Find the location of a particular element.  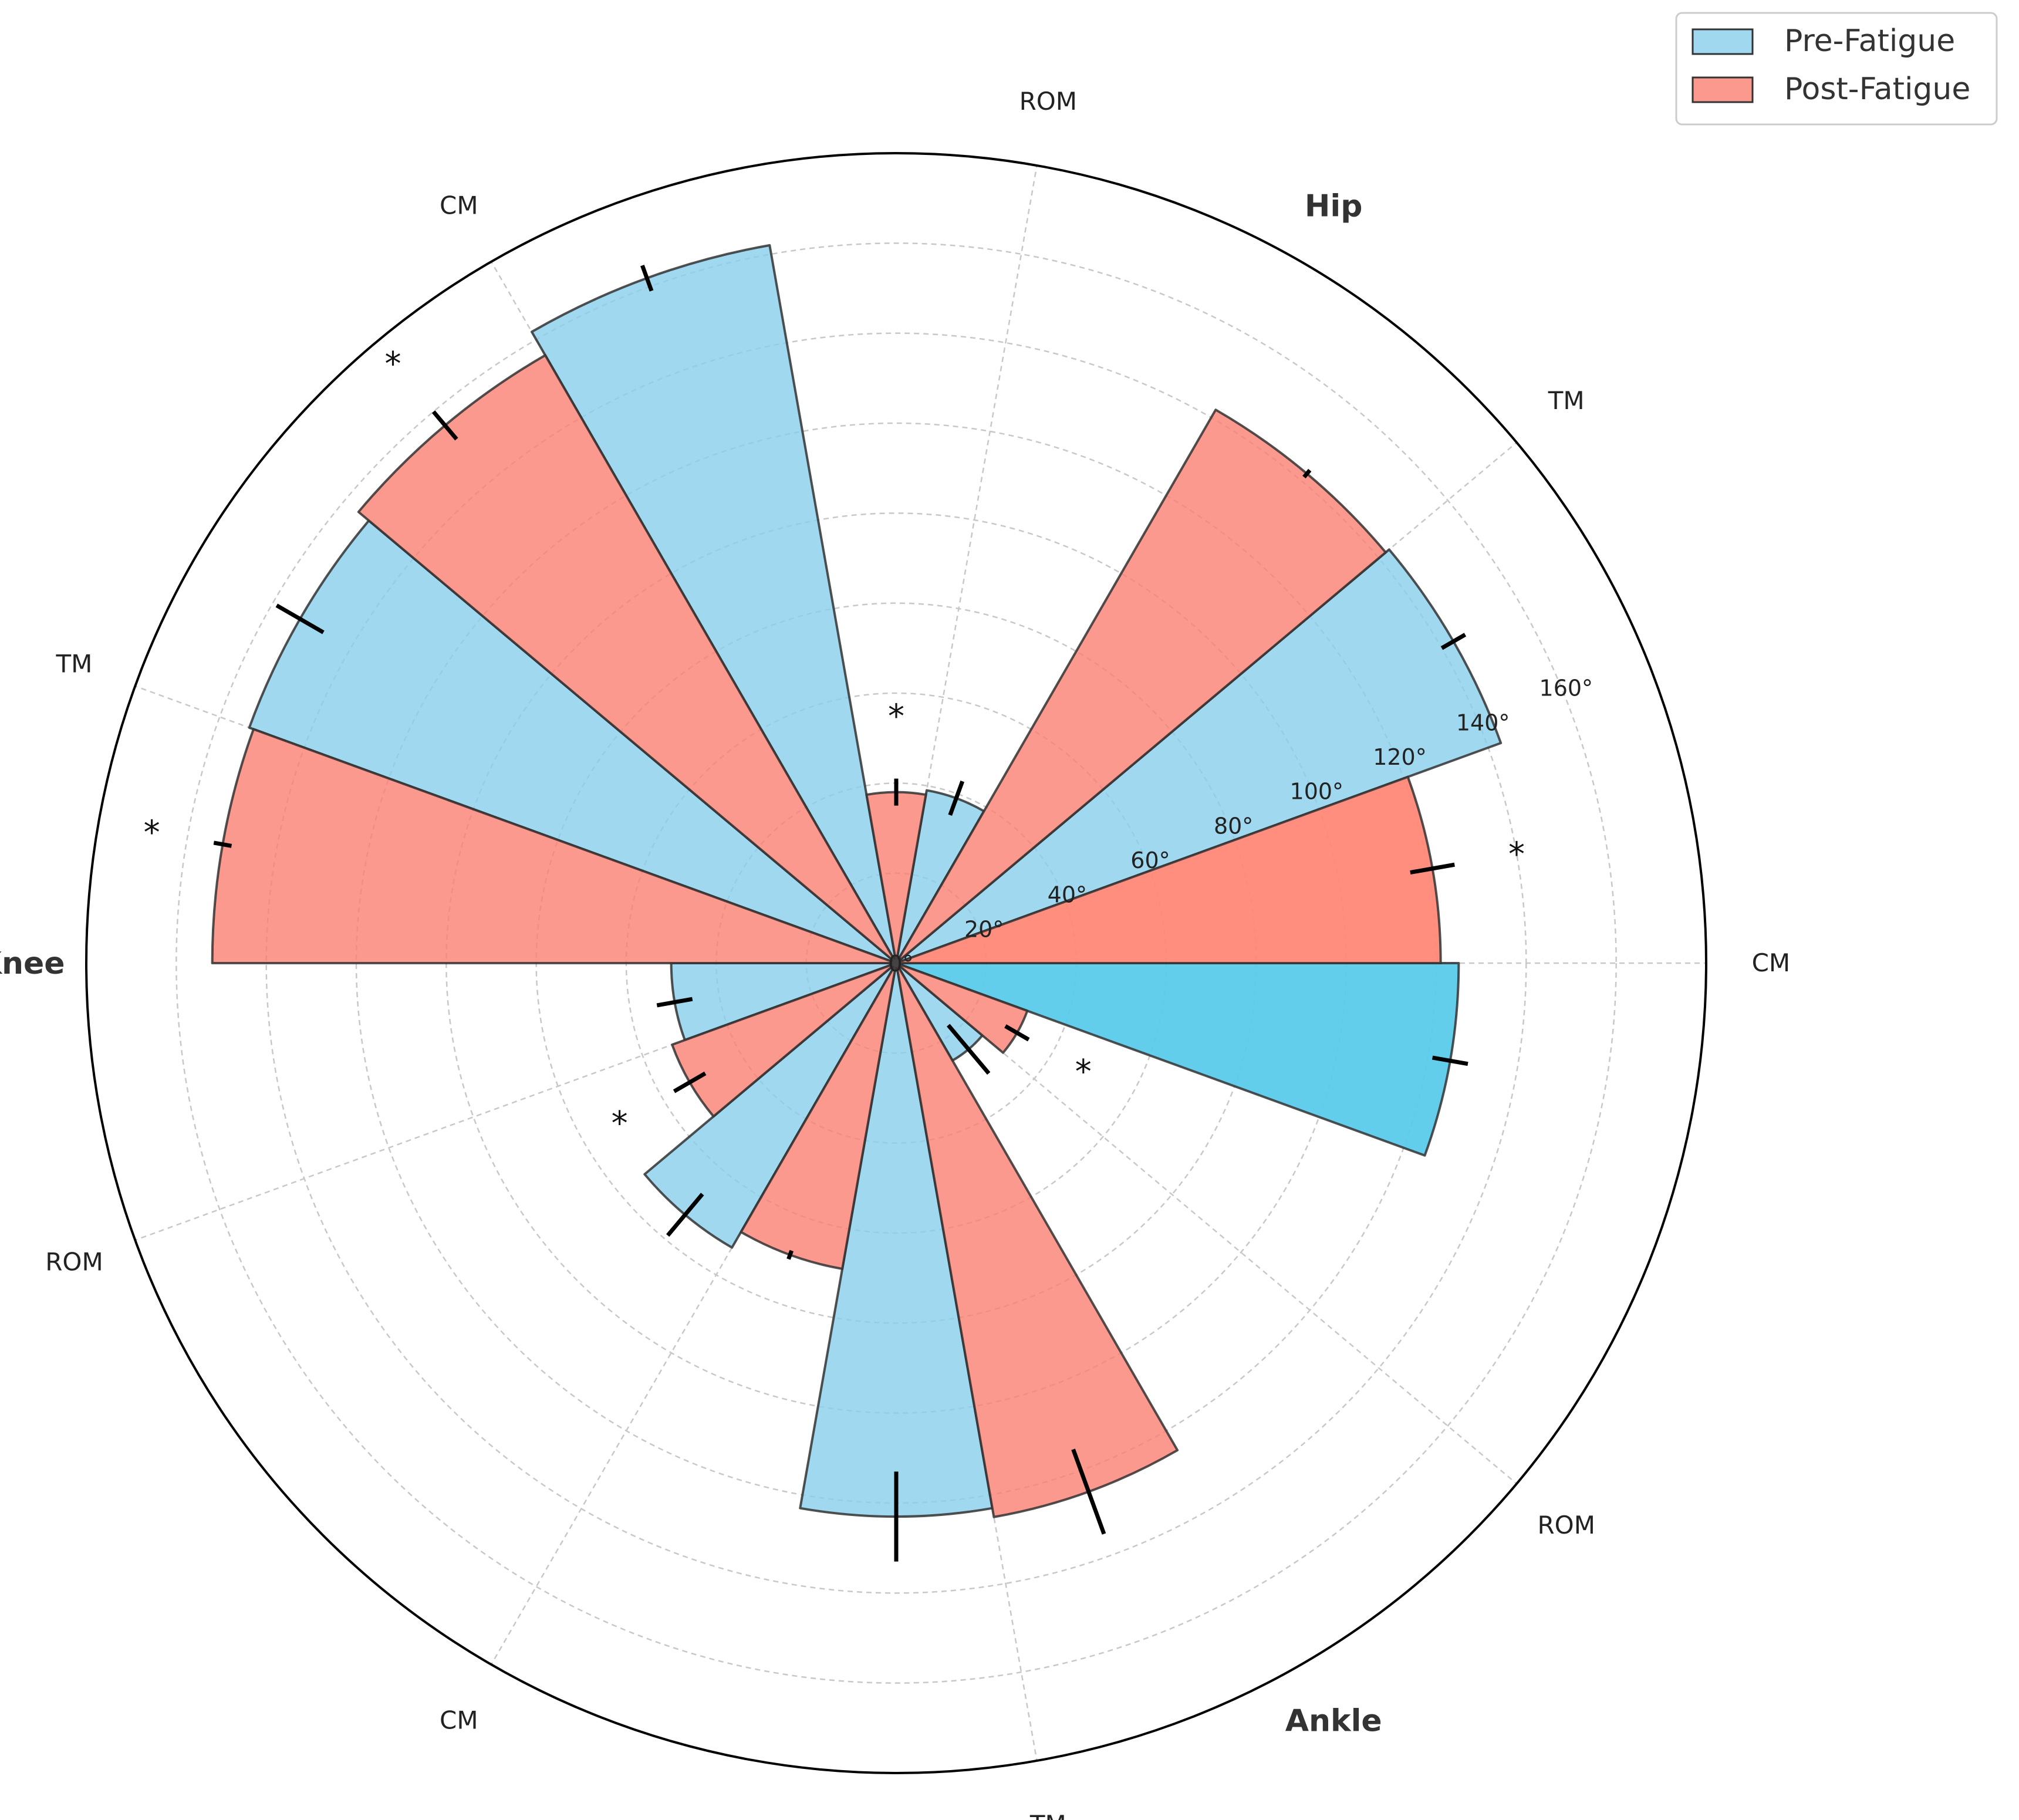

radial-tick-label: 20° is located at coordinates (984, 929).